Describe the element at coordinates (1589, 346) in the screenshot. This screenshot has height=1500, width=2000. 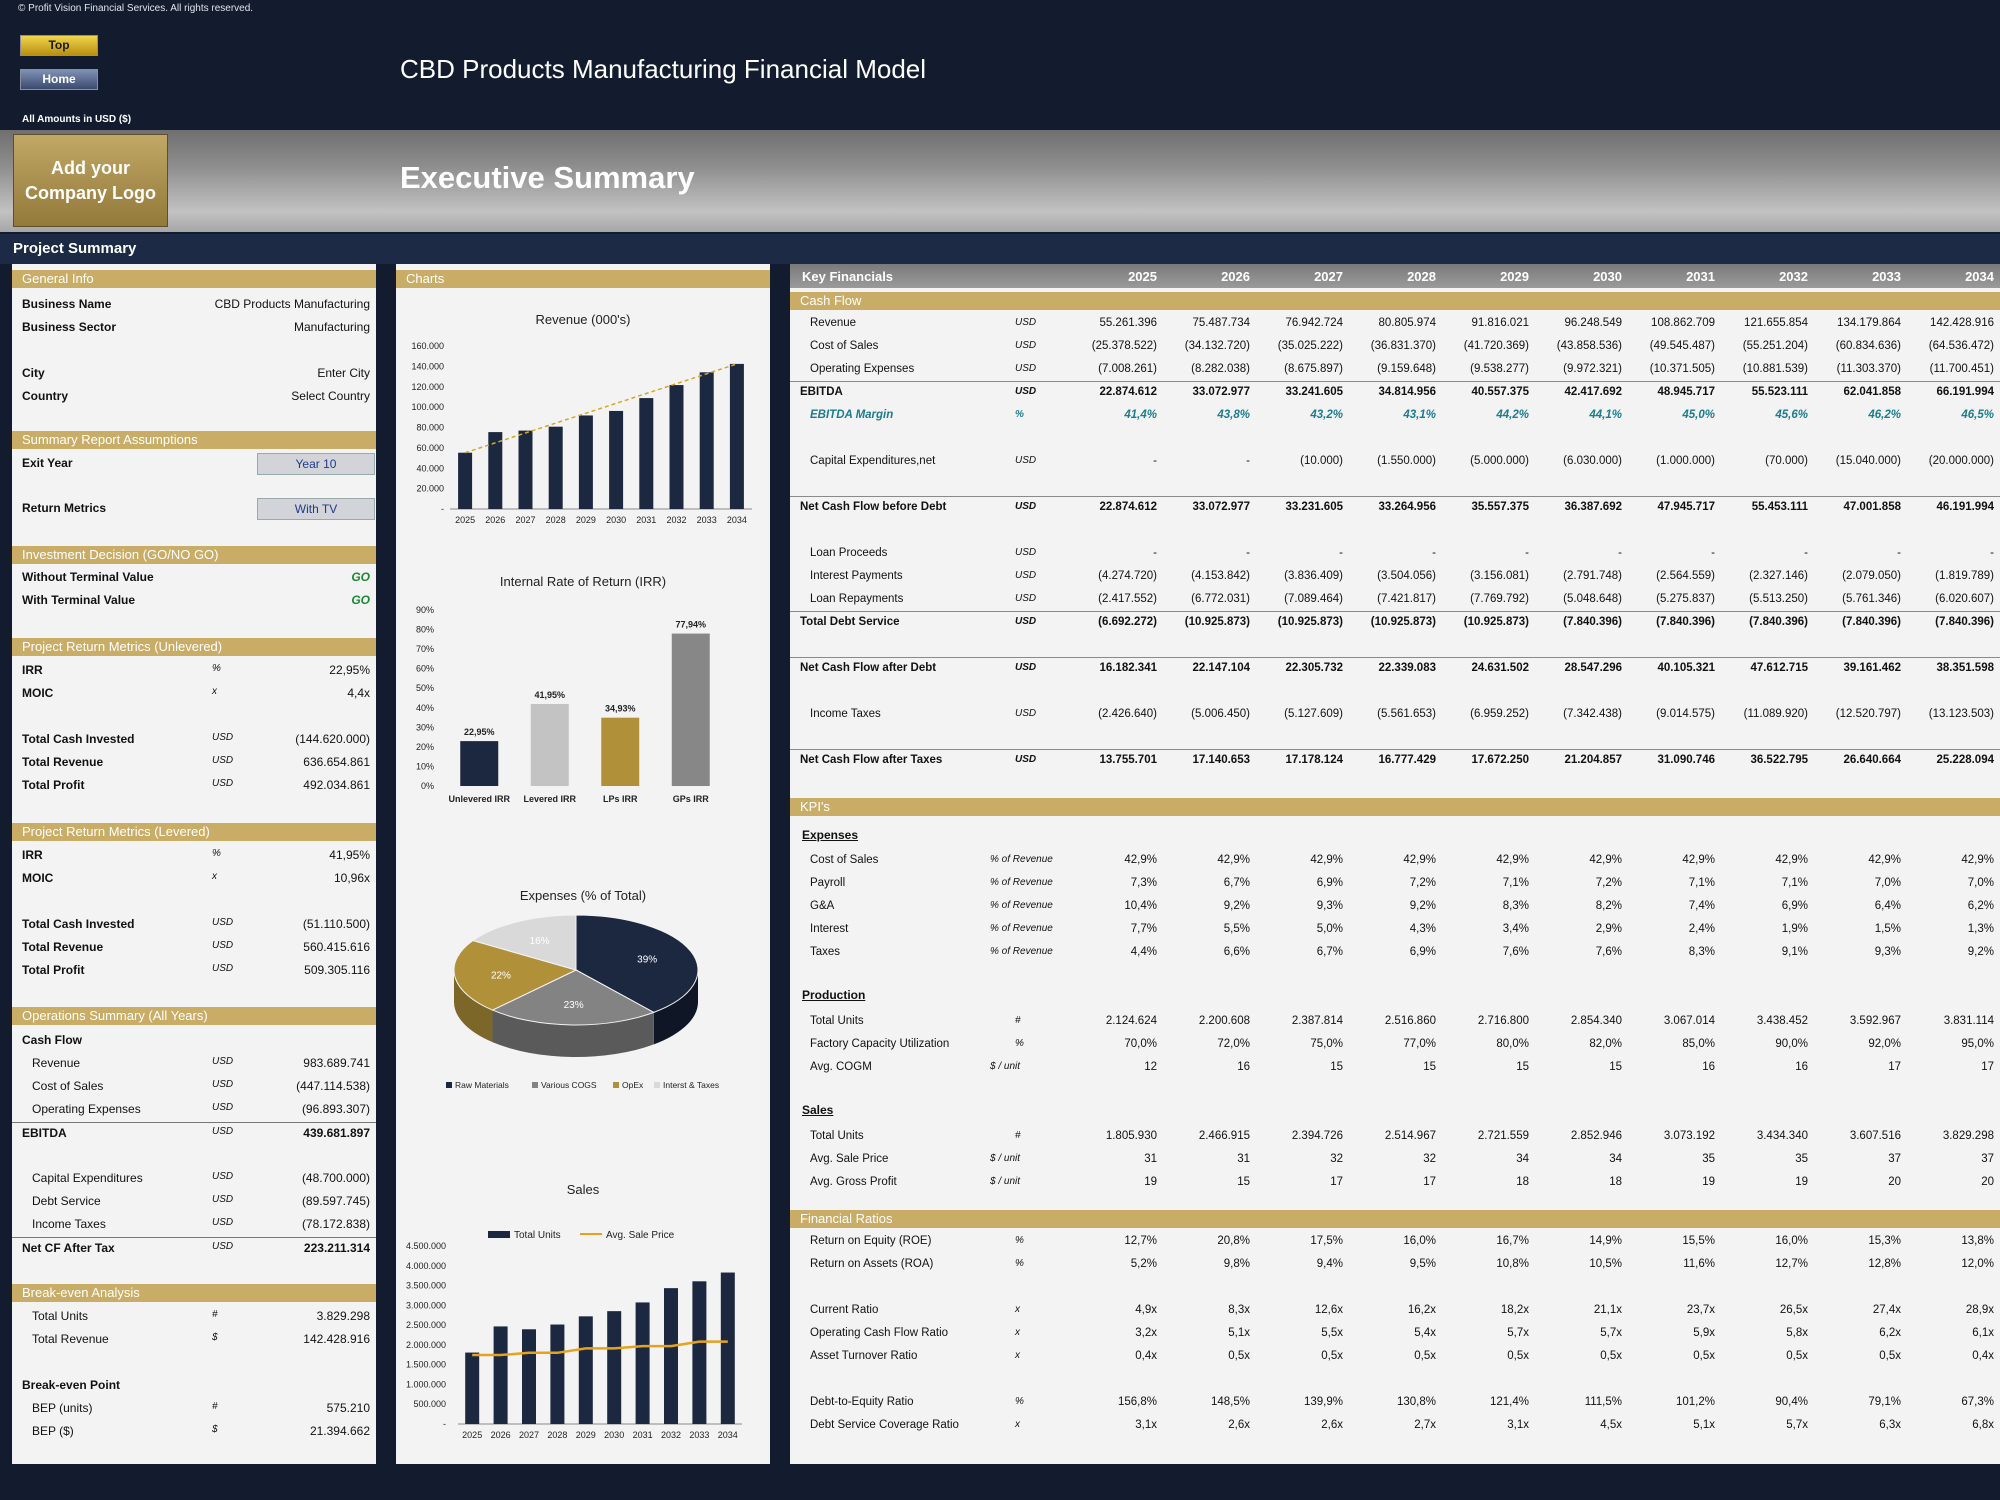
I see `row-value: (43.858.536)` at that location.